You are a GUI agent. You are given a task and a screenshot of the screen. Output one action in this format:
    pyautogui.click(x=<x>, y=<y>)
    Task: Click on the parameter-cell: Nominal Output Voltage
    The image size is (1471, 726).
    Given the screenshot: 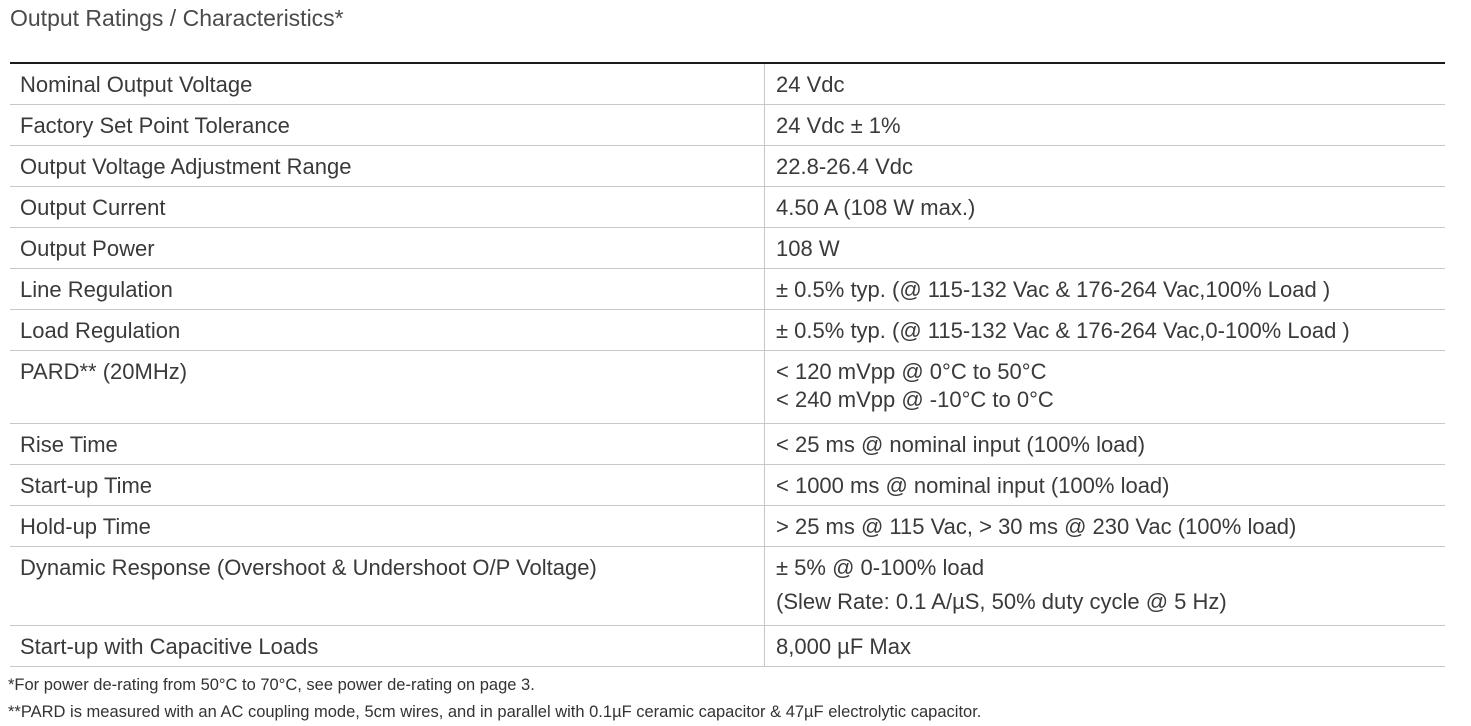 What is the action you would take?
    pyautogui.click(x=136, y=84)
    